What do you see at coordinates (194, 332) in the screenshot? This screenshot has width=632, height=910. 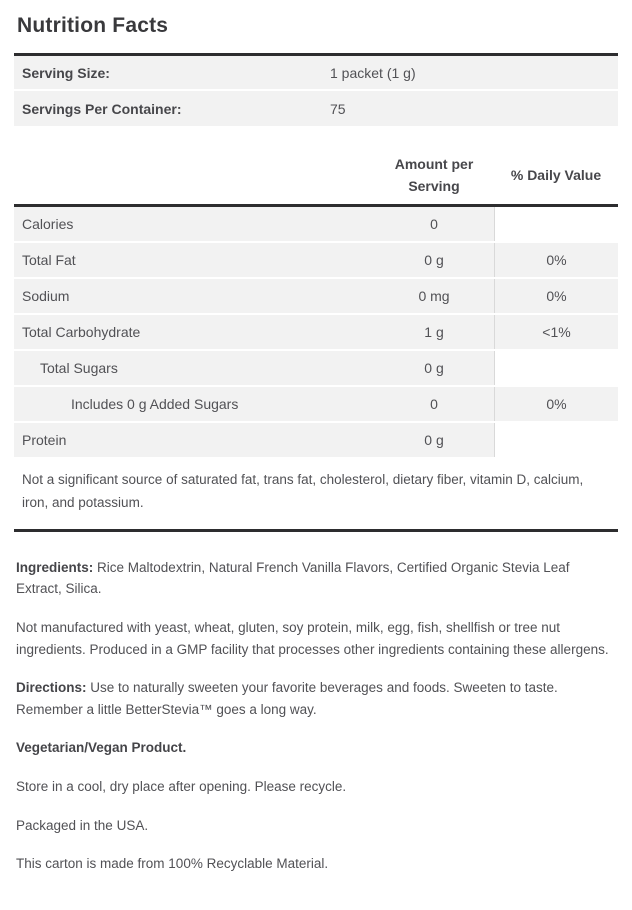 I see `row-label: Total Carbohydrate` at bounding box center [194, 332].